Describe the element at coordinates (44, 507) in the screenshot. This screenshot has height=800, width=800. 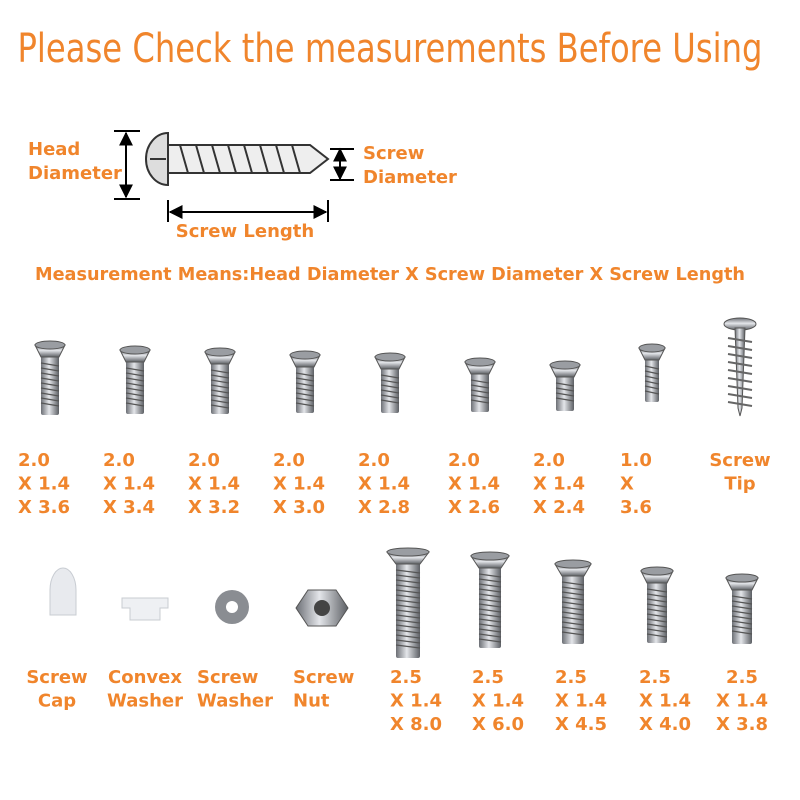
I see `item-label: X 3.6` at that location.